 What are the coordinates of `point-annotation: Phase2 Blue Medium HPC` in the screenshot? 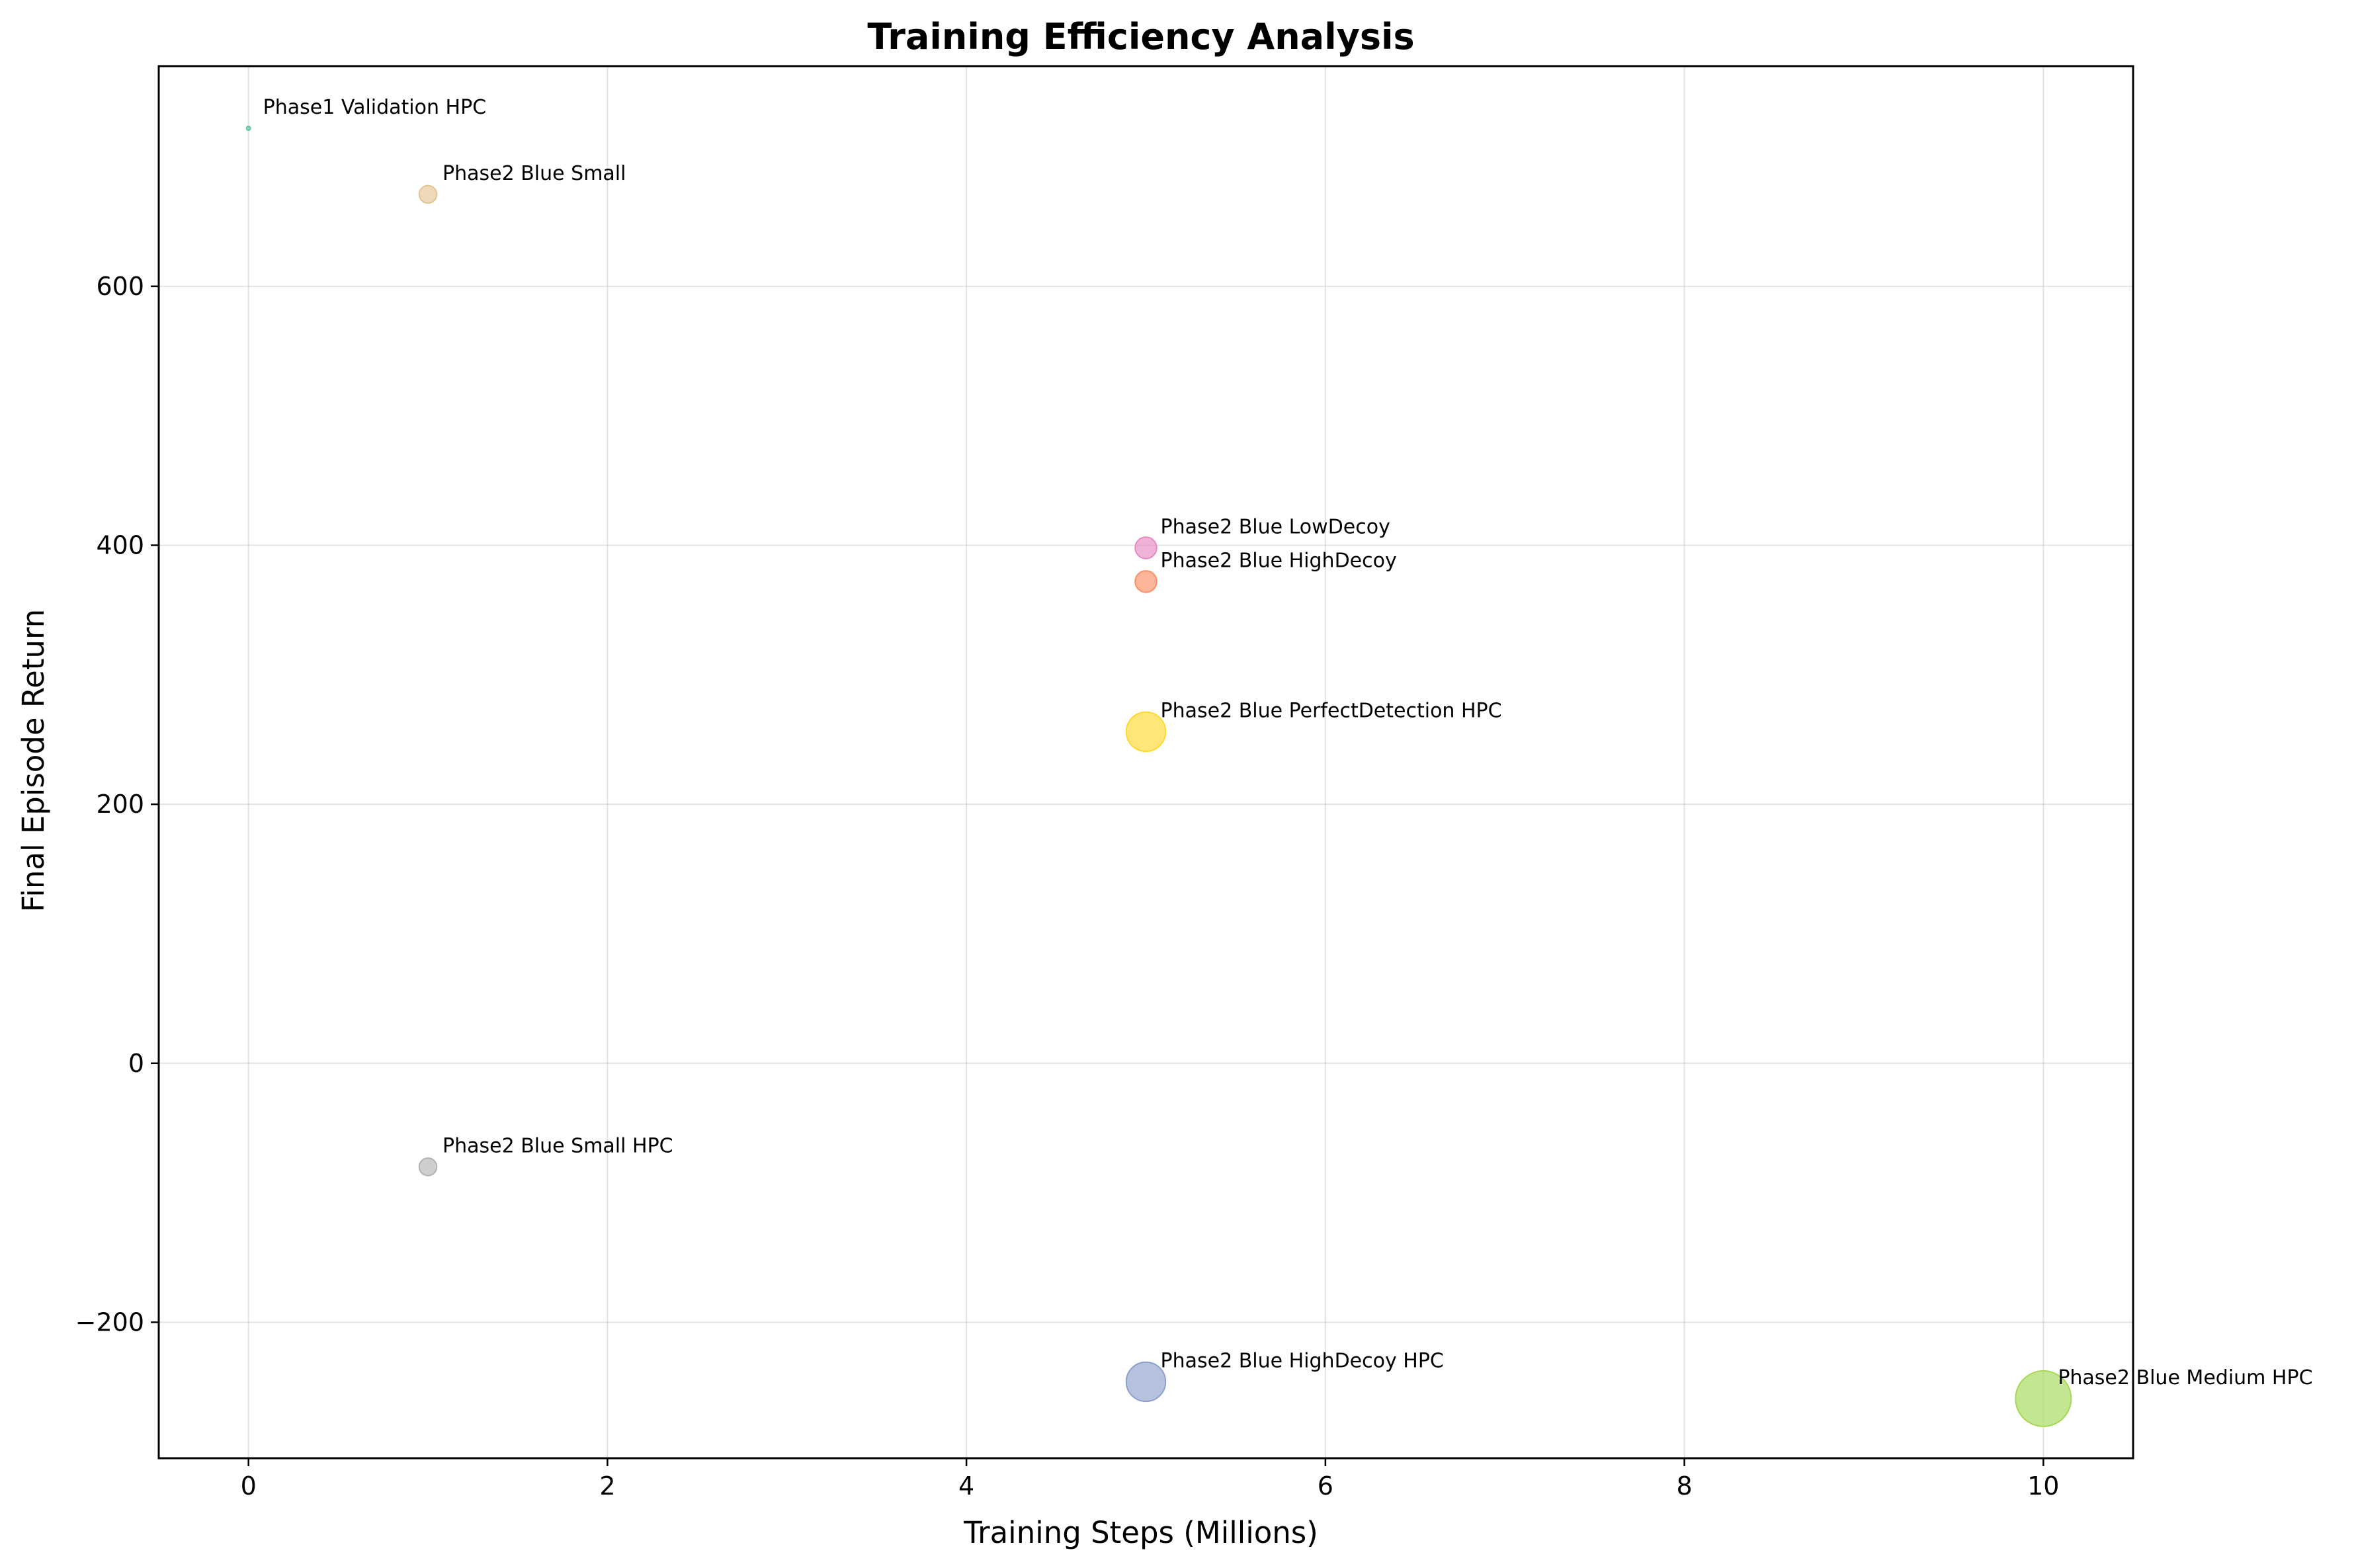 It's located at (2185, 1377).